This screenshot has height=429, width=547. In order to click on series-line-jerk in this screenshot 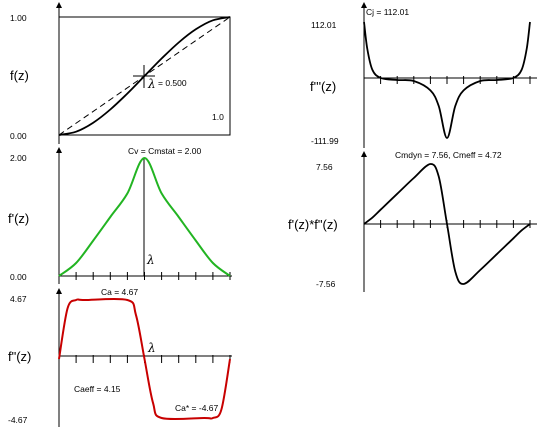, I will do `click(447, 80)`.